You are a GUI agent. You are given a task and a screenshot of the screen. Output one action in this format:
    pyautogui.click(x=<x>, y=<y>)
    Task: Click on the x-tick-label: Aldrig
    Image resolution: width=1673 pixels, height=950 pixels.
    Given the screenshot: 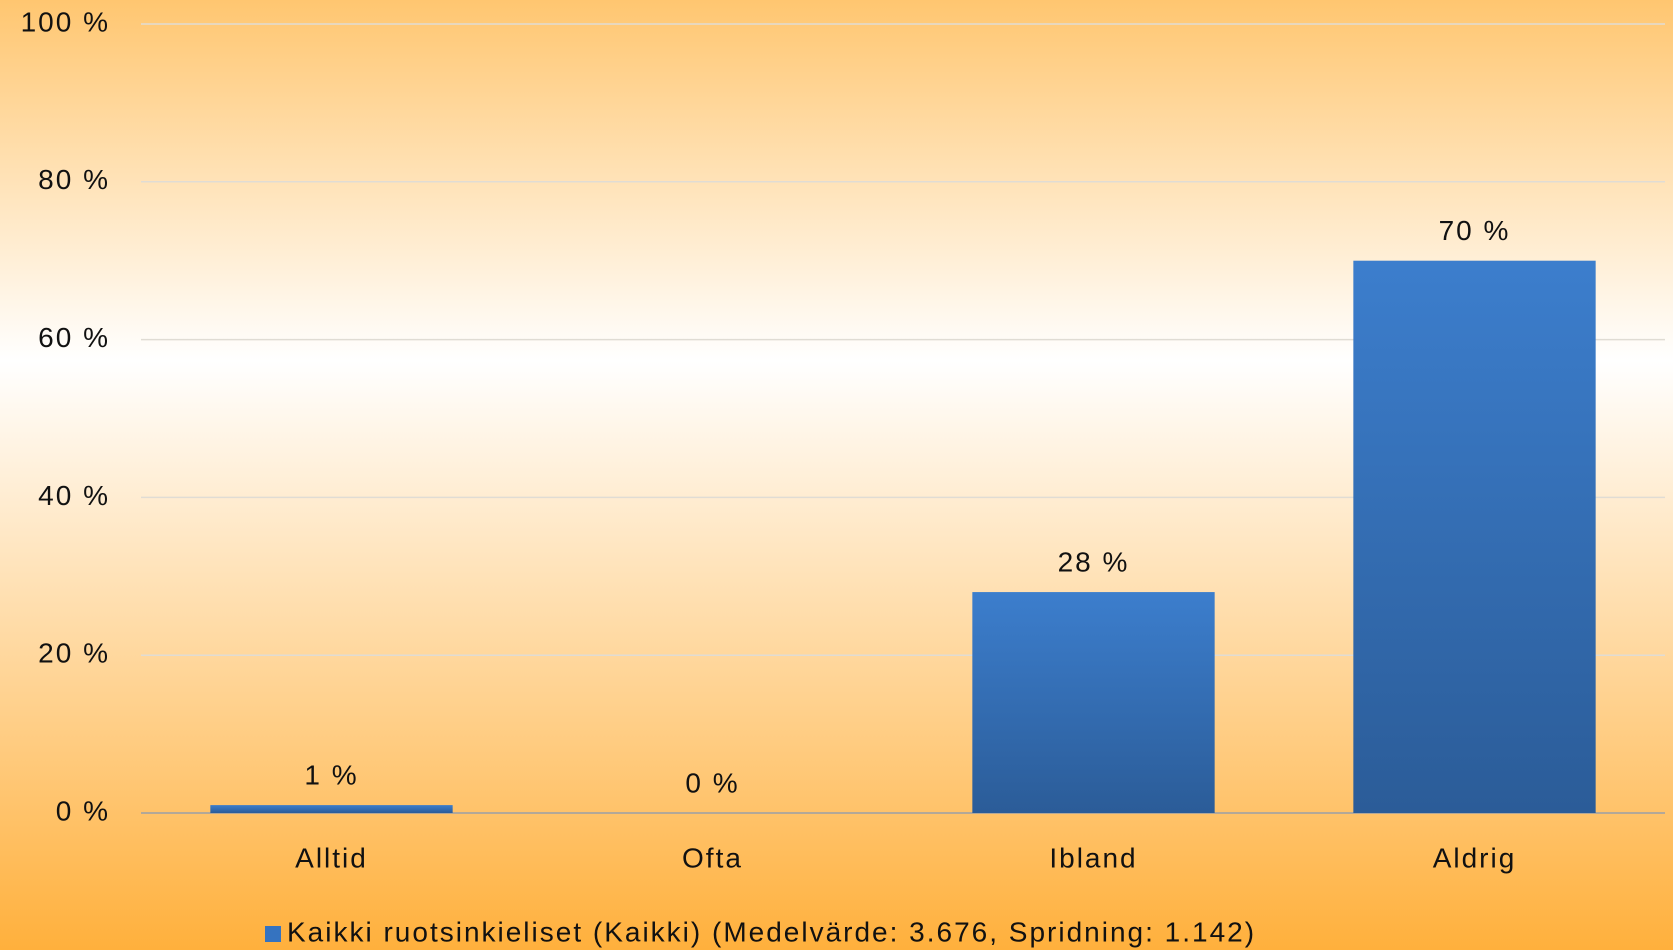 What is the action you would take?
    pyautogui.click(x=1475, y=857)
    